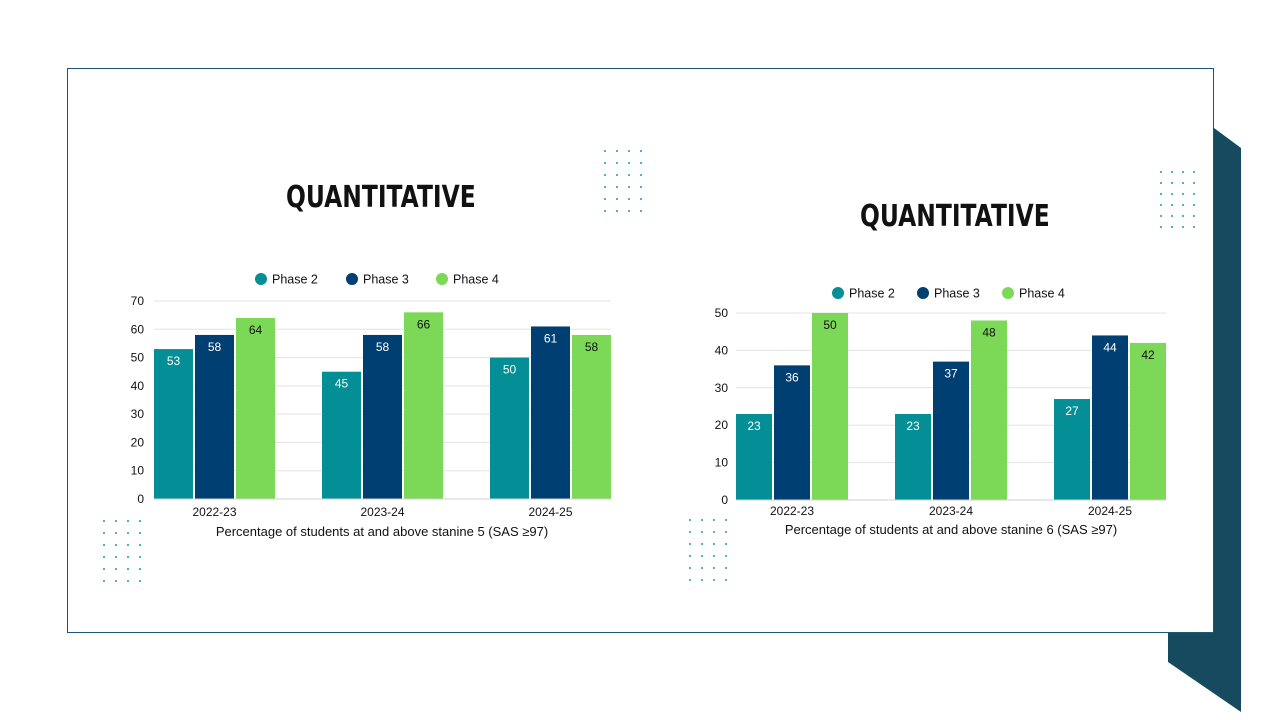 Image resolution: width=1280 pixels, height=720 pixels. Describe the element at coordinates (623, 181) in the screenshot. I see `dot-grid-decoration` at that location.